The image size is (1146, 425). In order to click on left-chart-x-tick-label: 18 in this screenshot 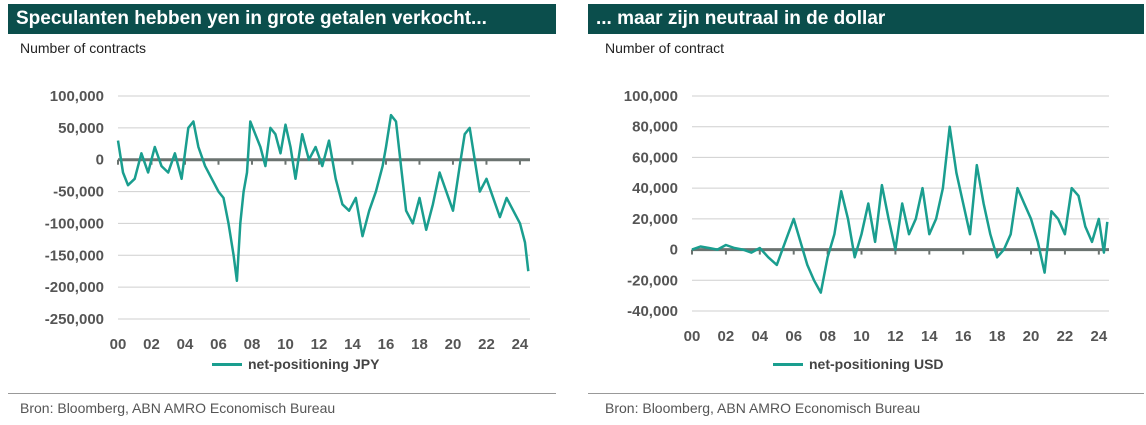, I will do `click(419, 344)`.